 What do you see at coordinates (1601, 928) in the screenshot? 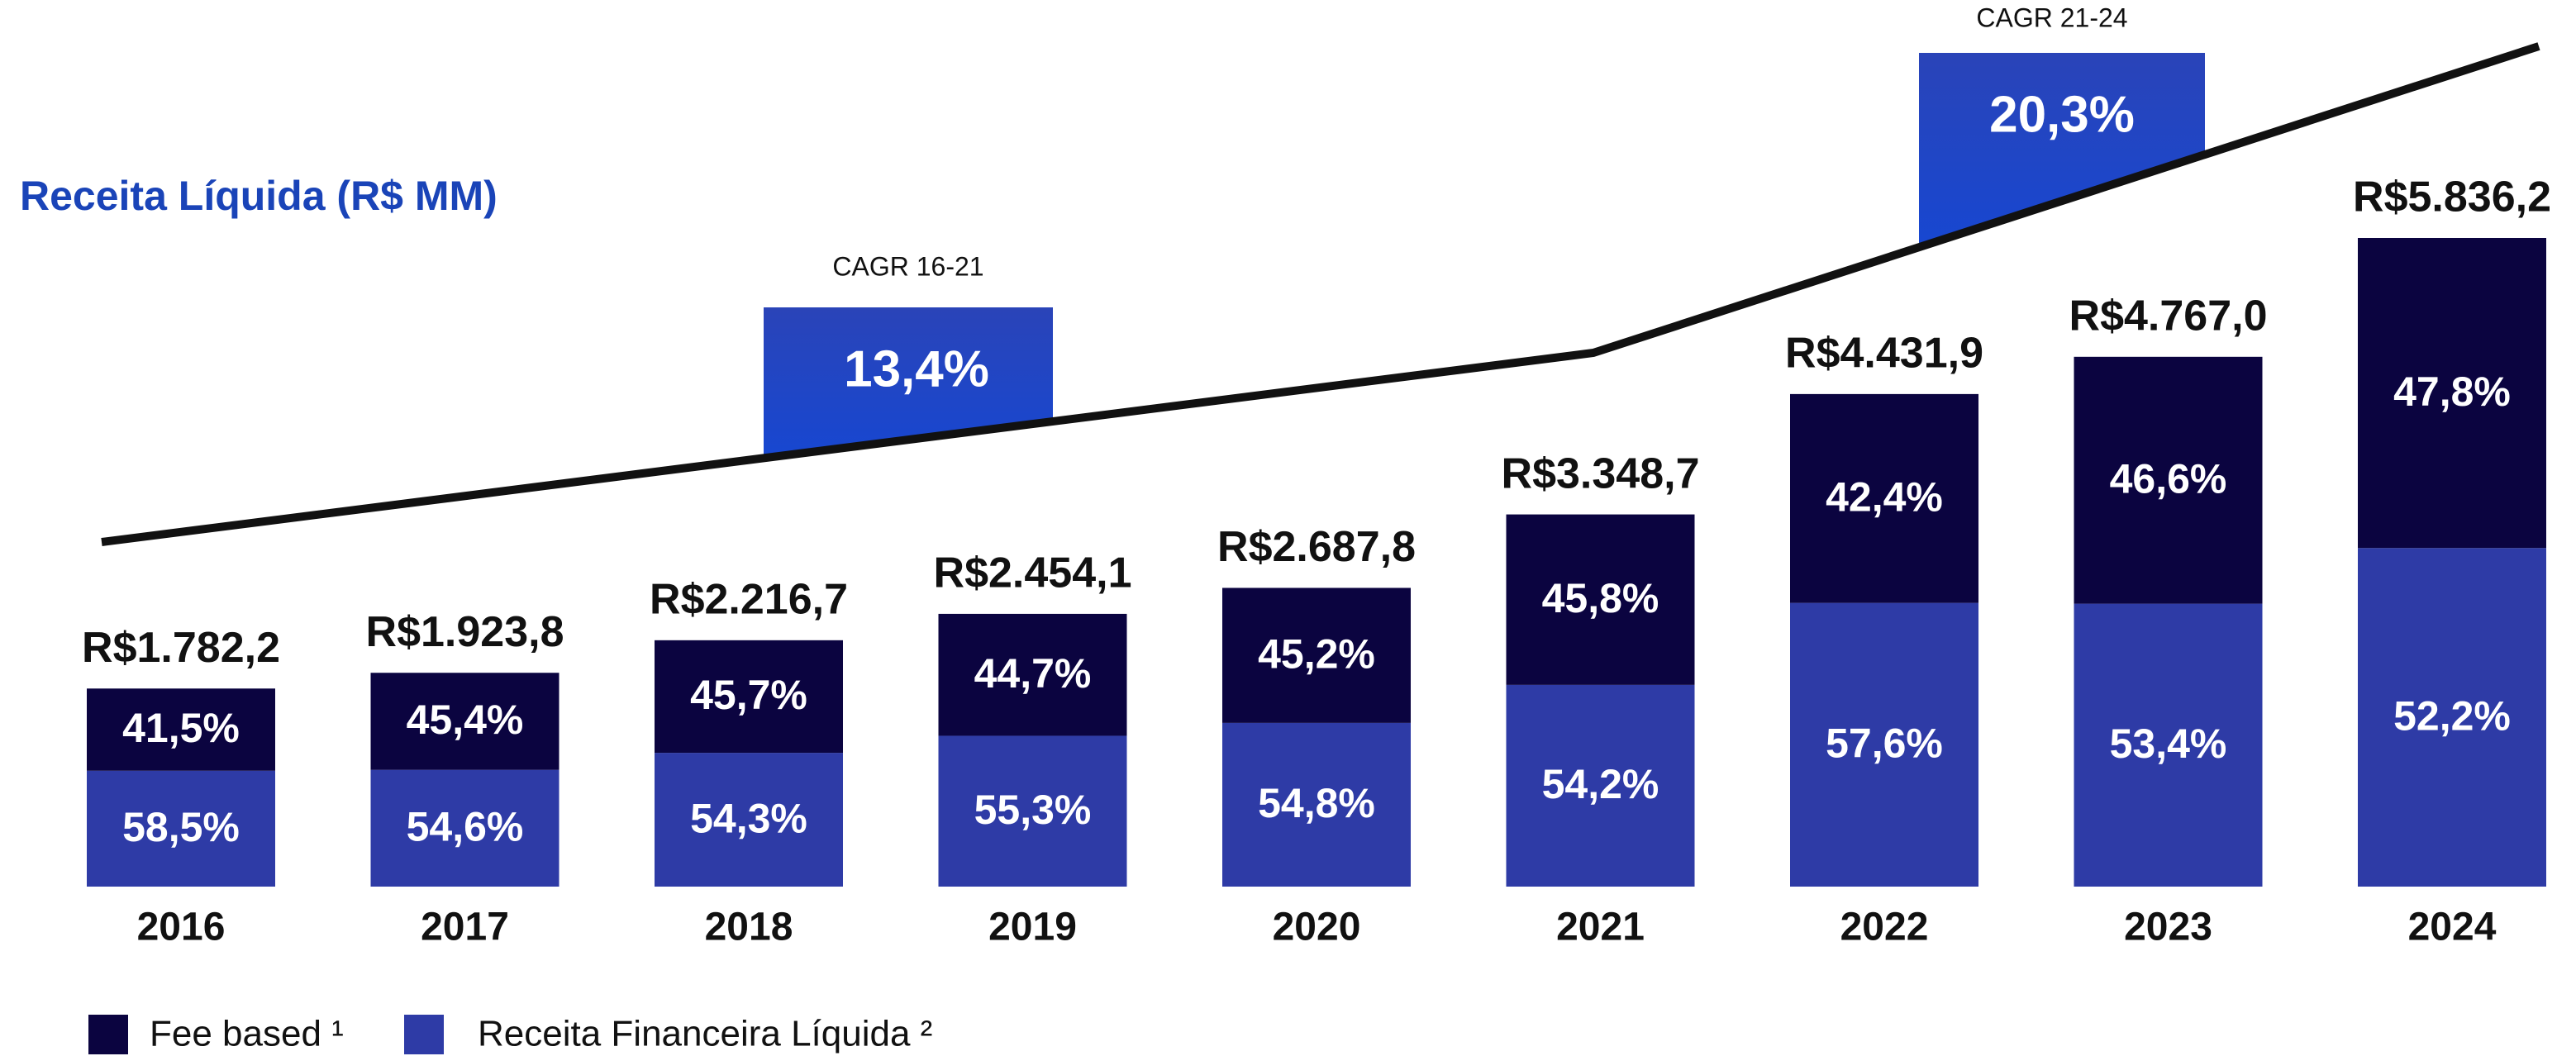
I see `x-tick-label: 2021` at bounding box center [1601, 928].